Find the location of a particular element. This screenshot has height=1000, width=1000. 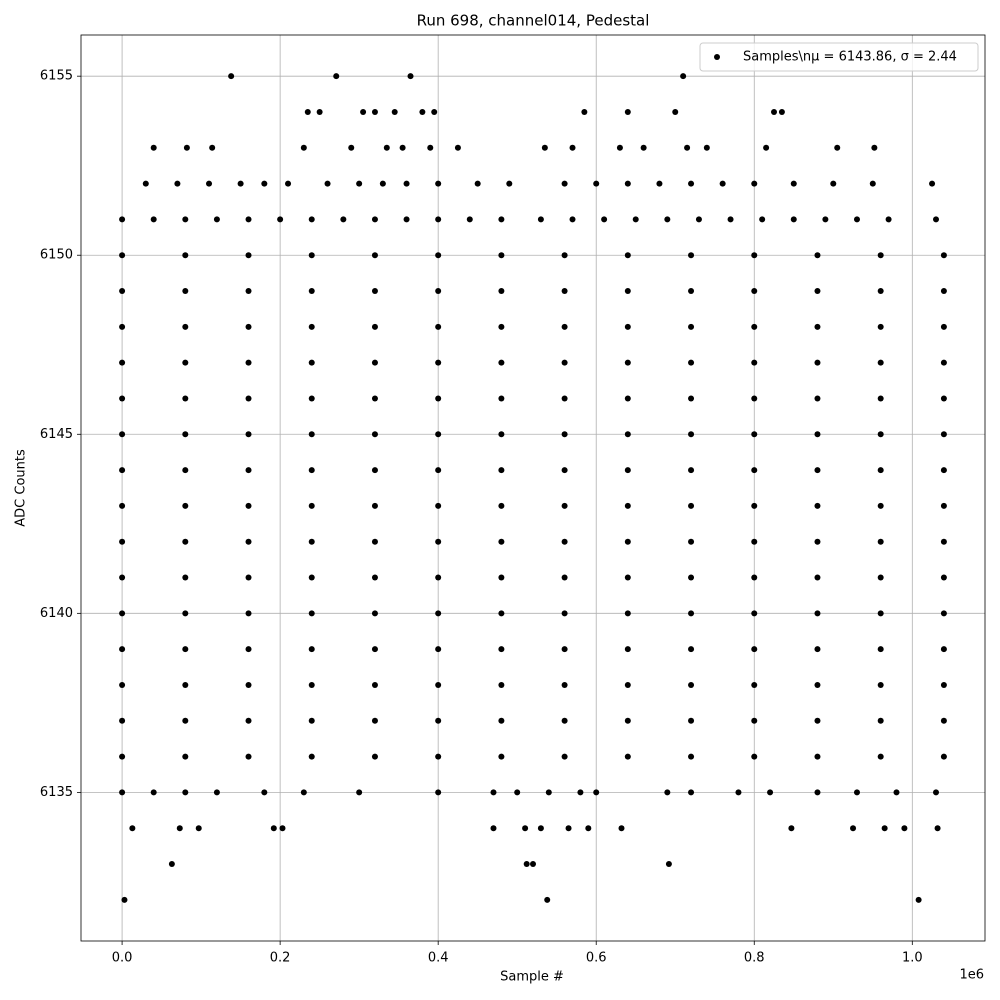

x-tick-label: 0.2 is located at coordinates (280, 958).